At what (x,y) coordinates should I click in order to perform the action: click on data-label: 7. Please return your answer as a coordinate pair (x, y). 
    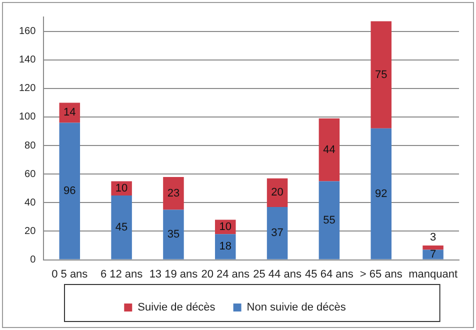
    Looking at the image, I should click on (433, 254).